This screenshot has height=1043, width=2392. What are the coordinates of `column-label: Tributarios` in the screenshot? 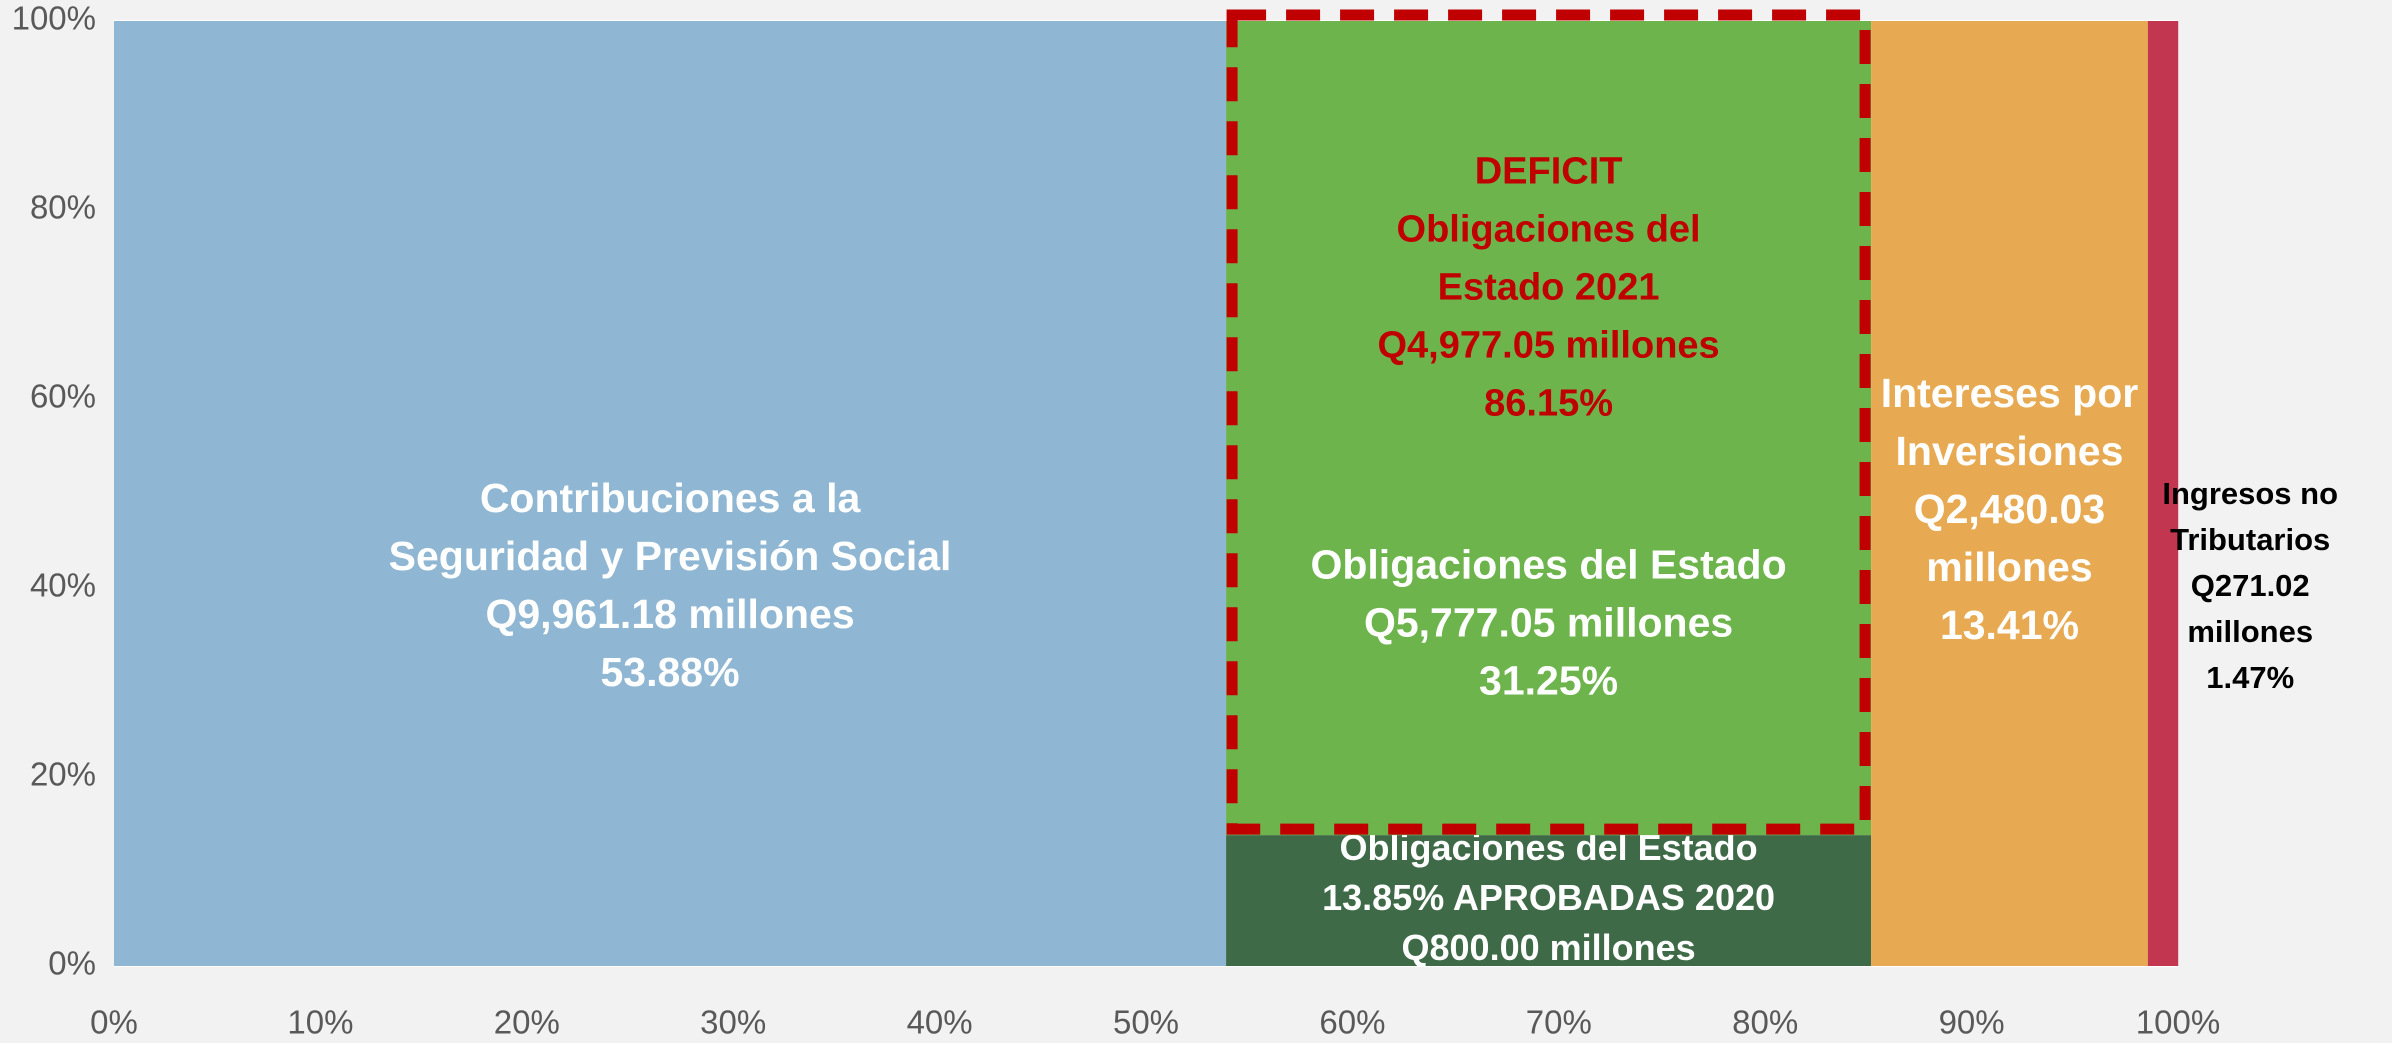 It's located at (2250, 539).